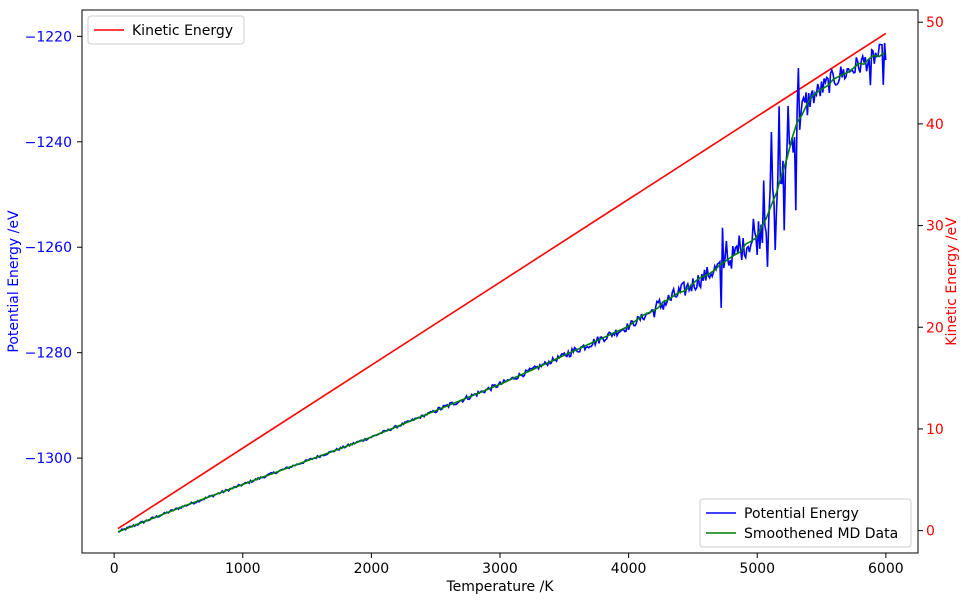 This screenshot has width=968, height=600. What do you see at coordinates (182, 31) in the screenshot?
I see `legend-label: Kinetic Energy` at bounding box center [182, 31].